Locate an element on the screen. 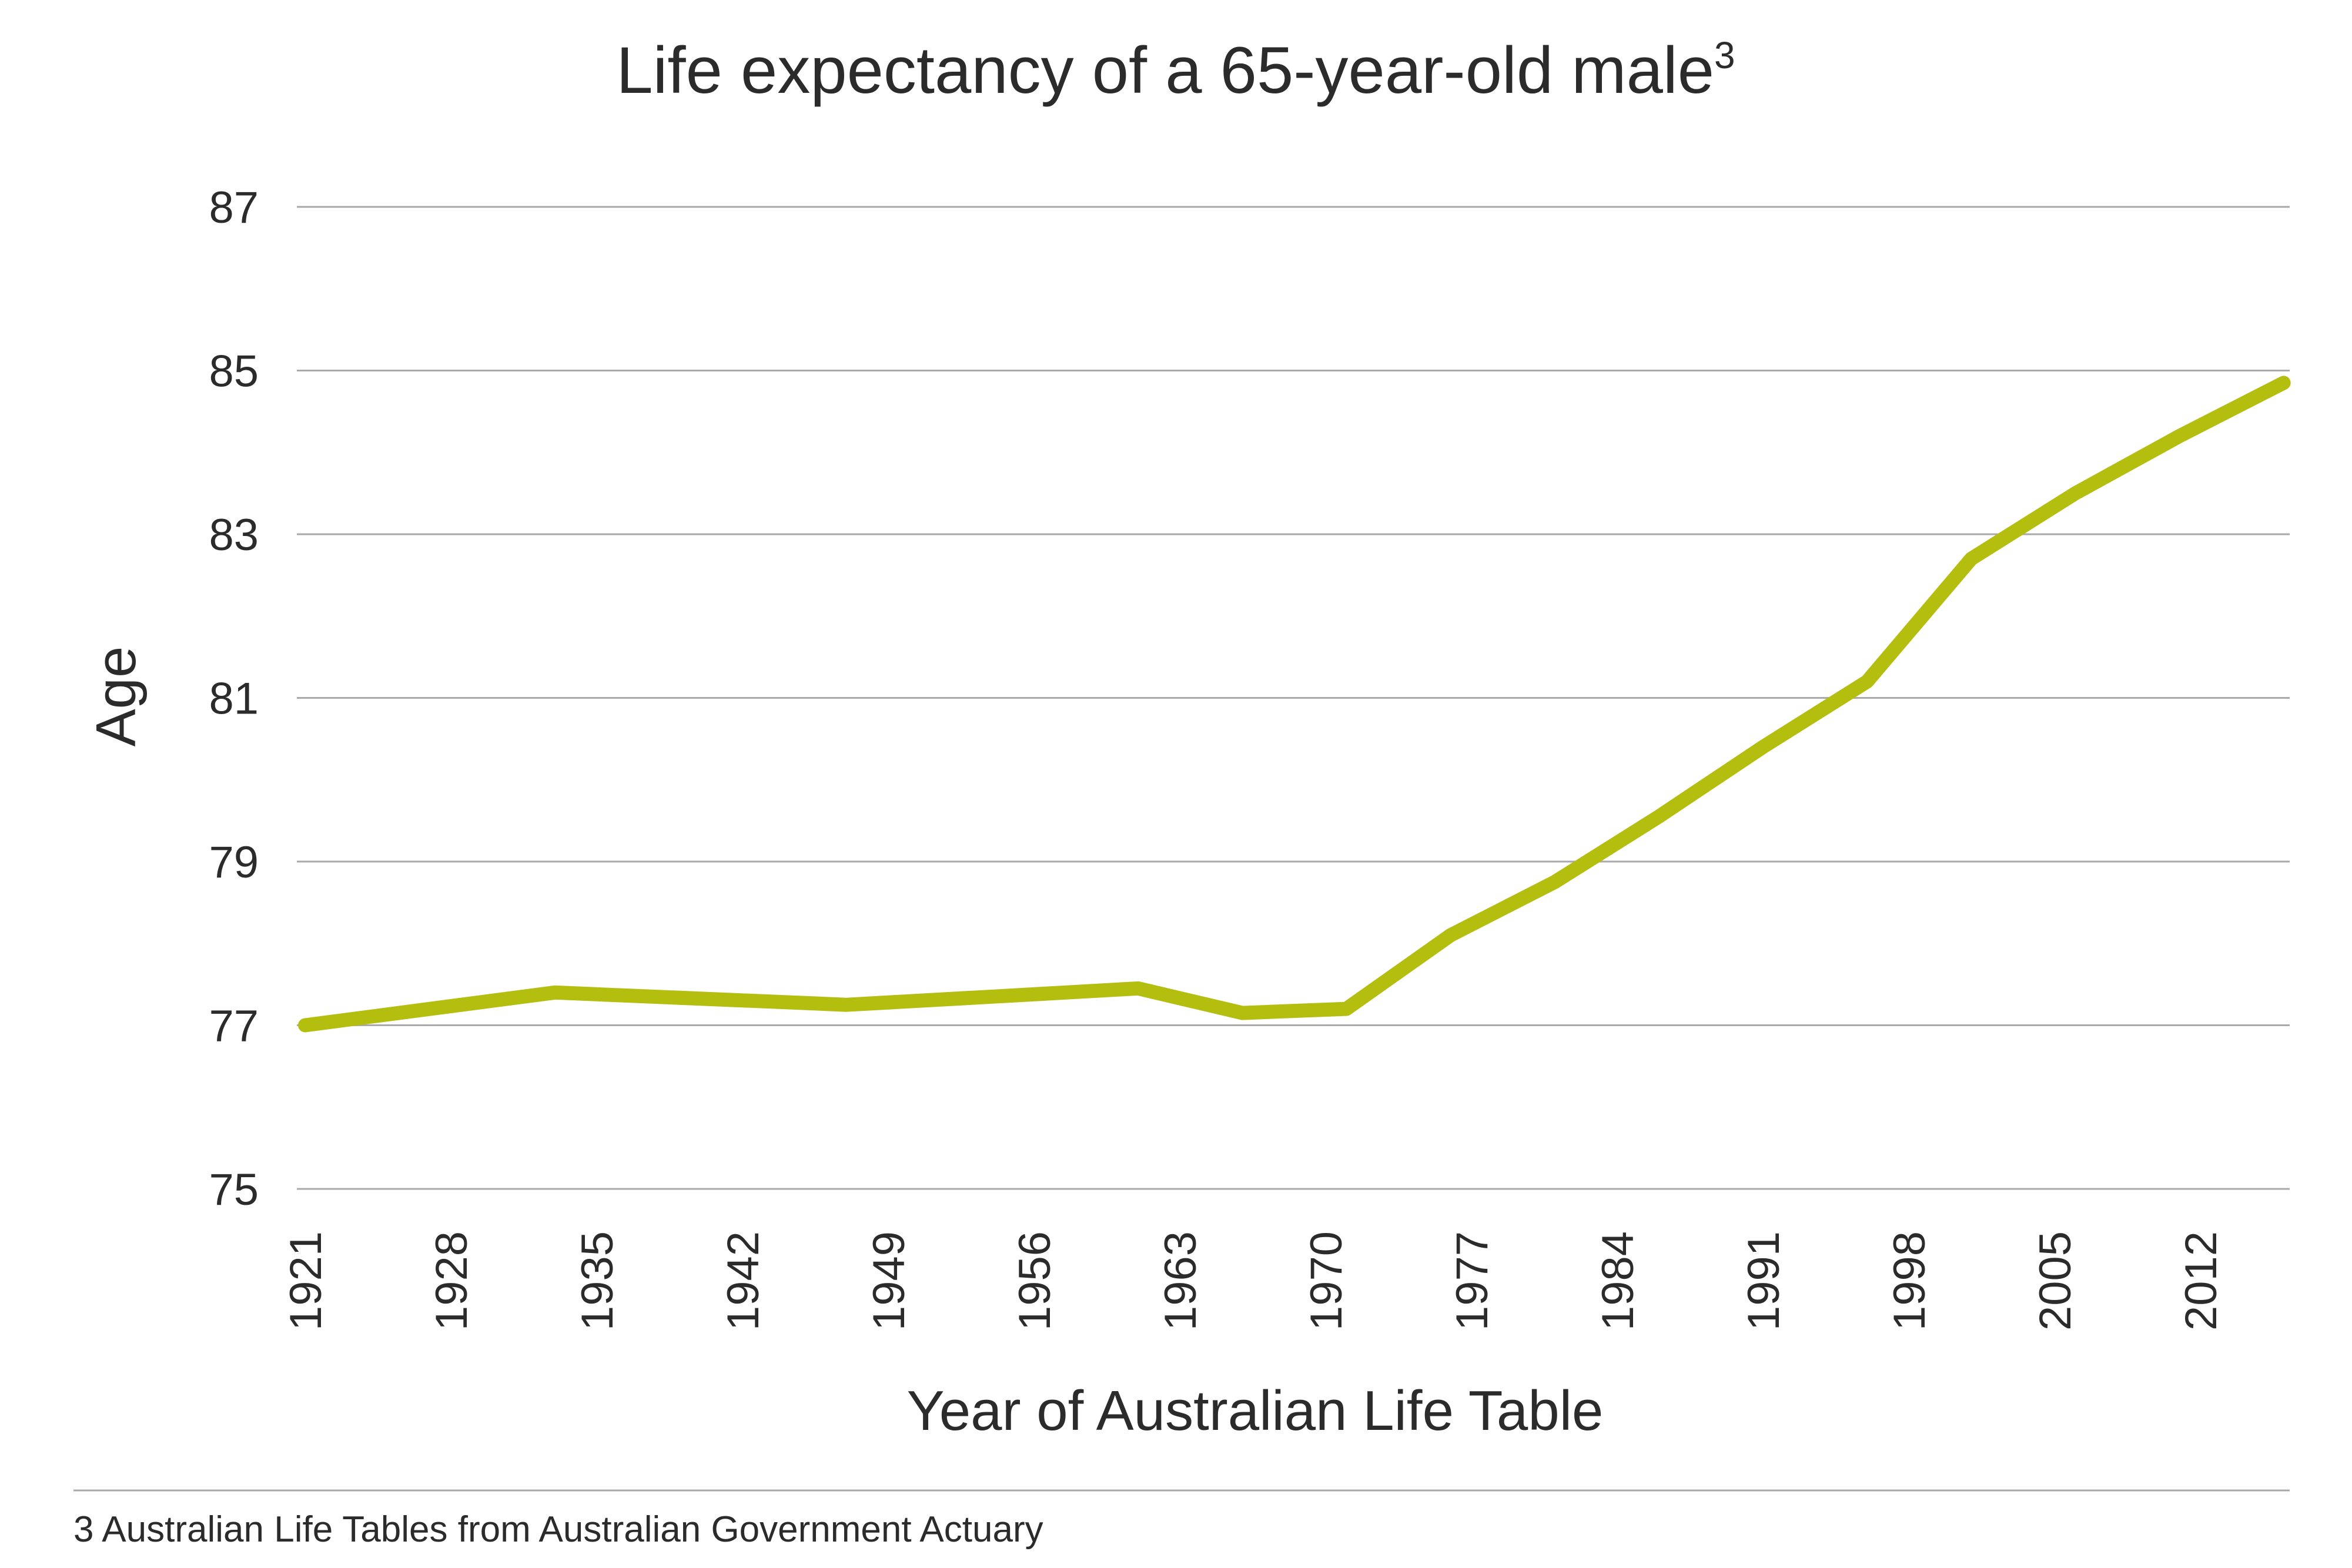  x-tick-label: 2005 is located at coordinates (2055, 1281).